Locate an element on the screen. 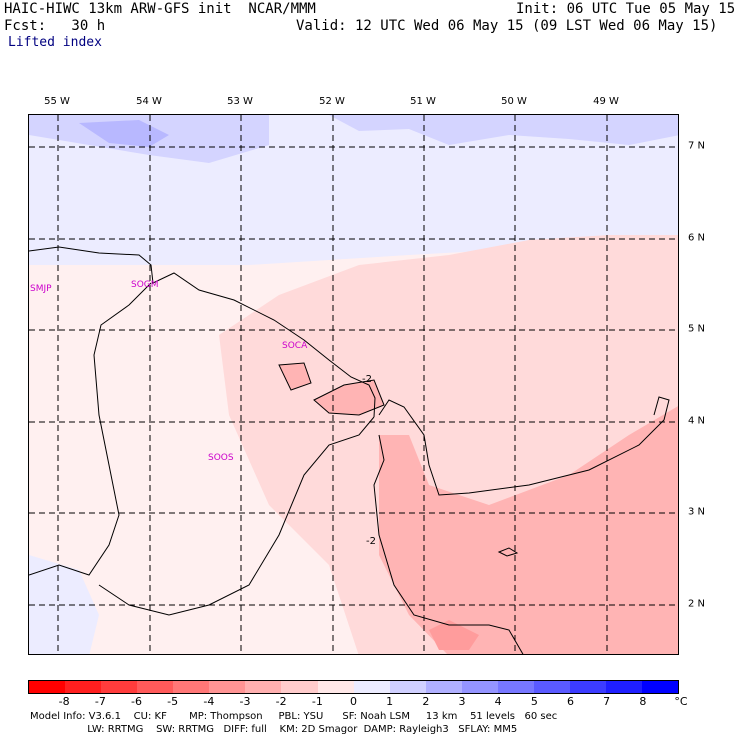 The width and height of the screenshot is (740, 740). colorbar-tick-label: 1 is located at coordinates (390, 701).